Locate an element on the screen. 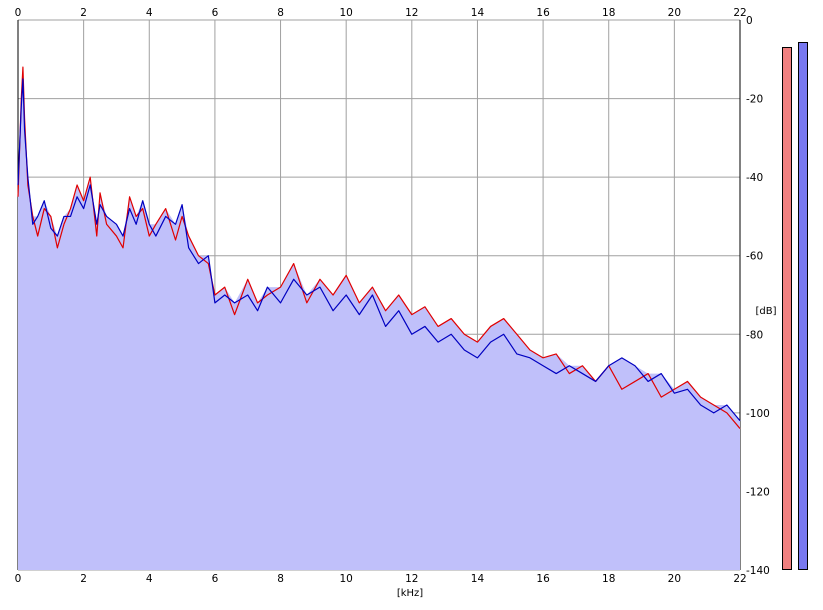  y-tick-label: -140 is located at coordinates (758, 571).